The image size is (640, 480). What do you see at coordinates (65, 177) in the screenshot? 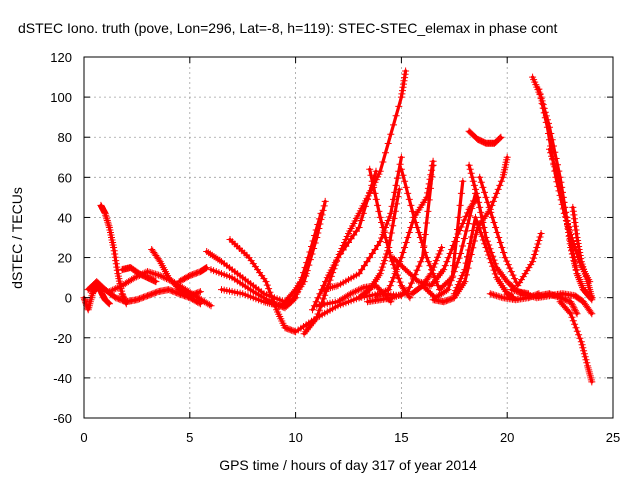
I see `y-tick-label: 60` at bounding box center [65, 177].